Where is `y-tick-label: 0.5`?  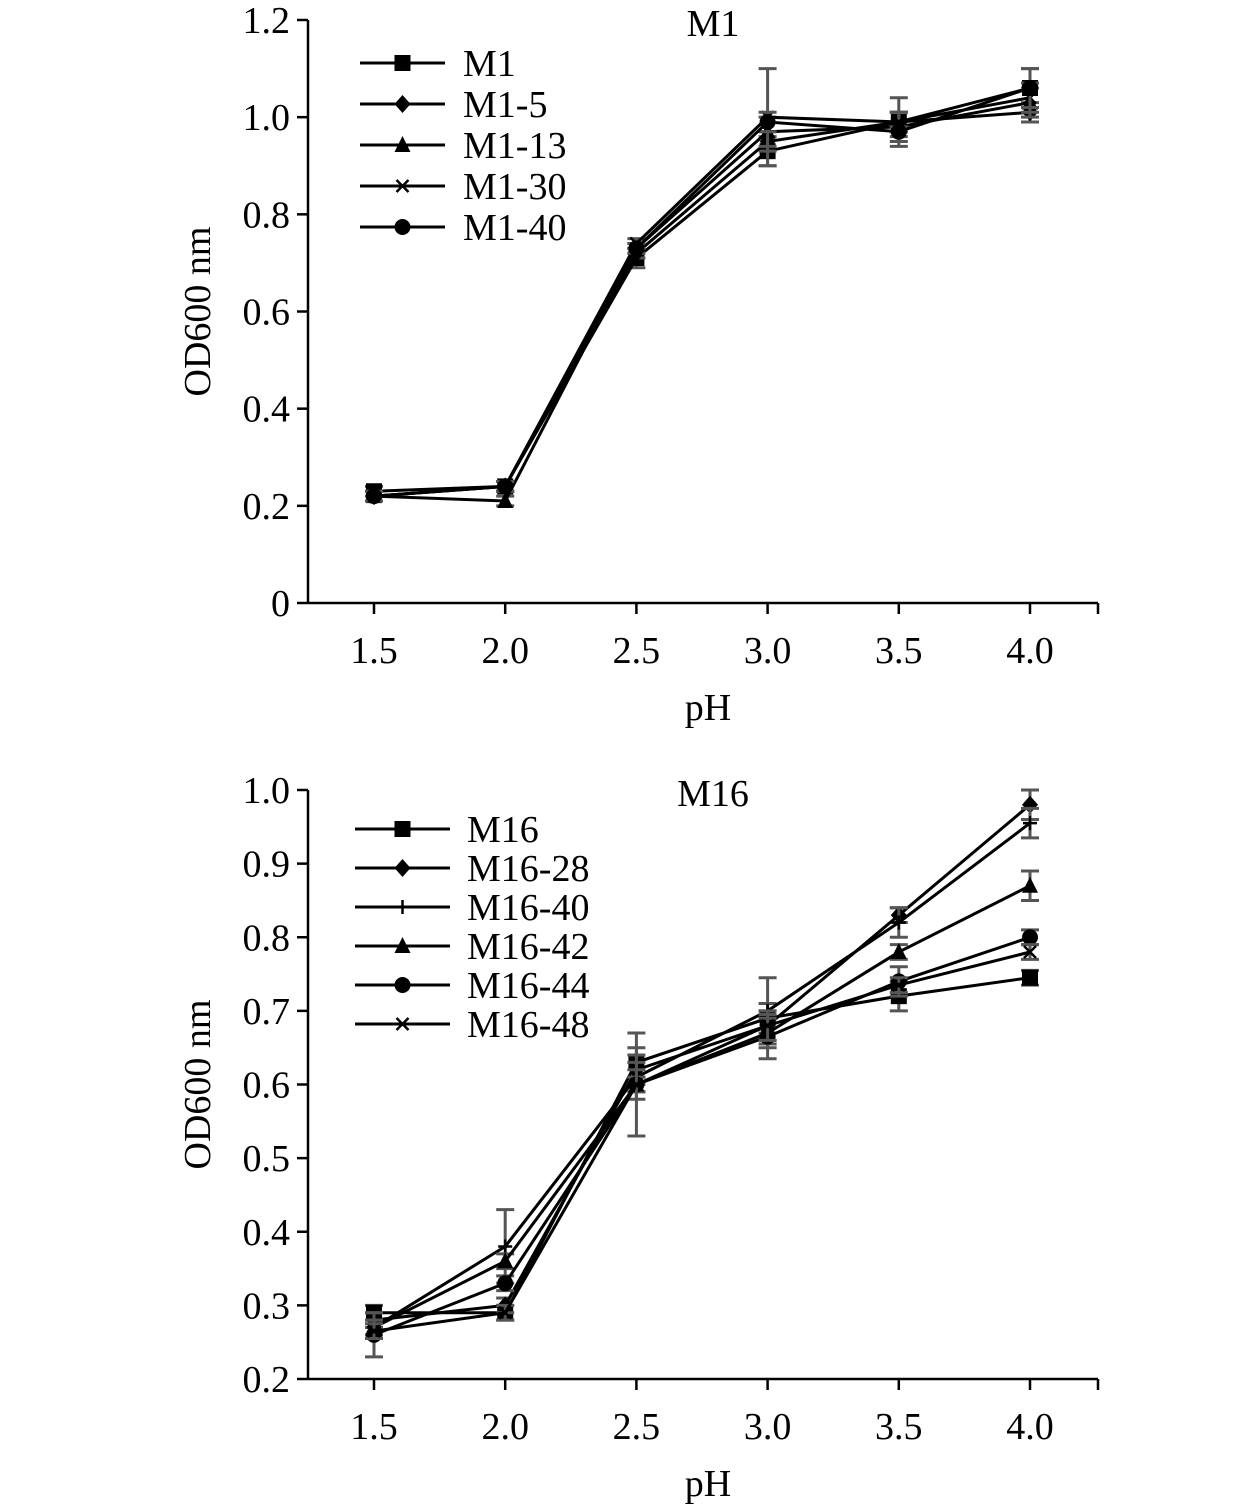
y-tick-label: 0.5 is located at coordinates (267, 1159).